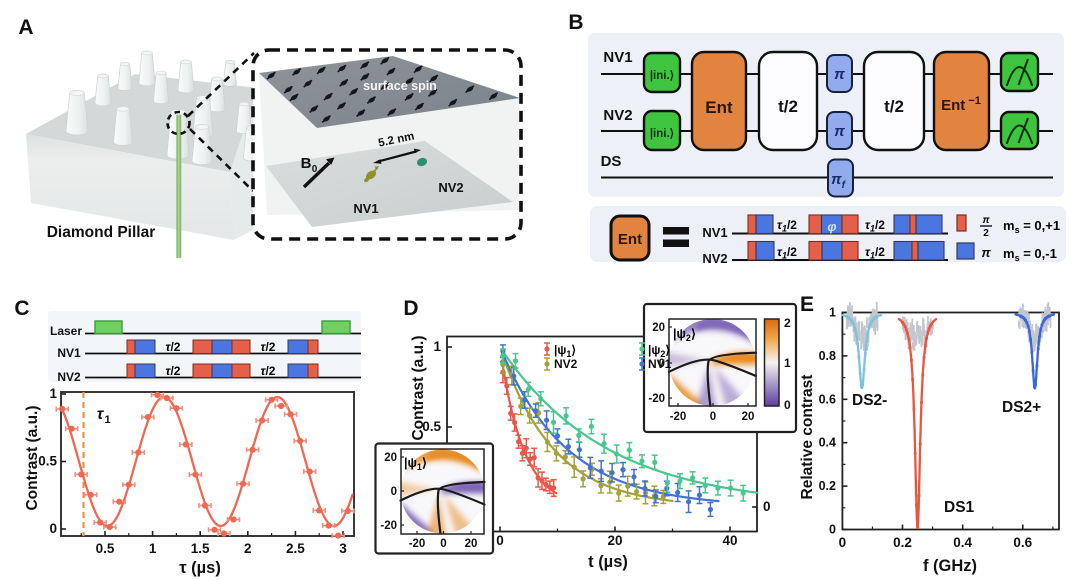  Describe the element at coordinates (807, 437) in the screenshot. I see `svg-text: Relative contrast` at that location.